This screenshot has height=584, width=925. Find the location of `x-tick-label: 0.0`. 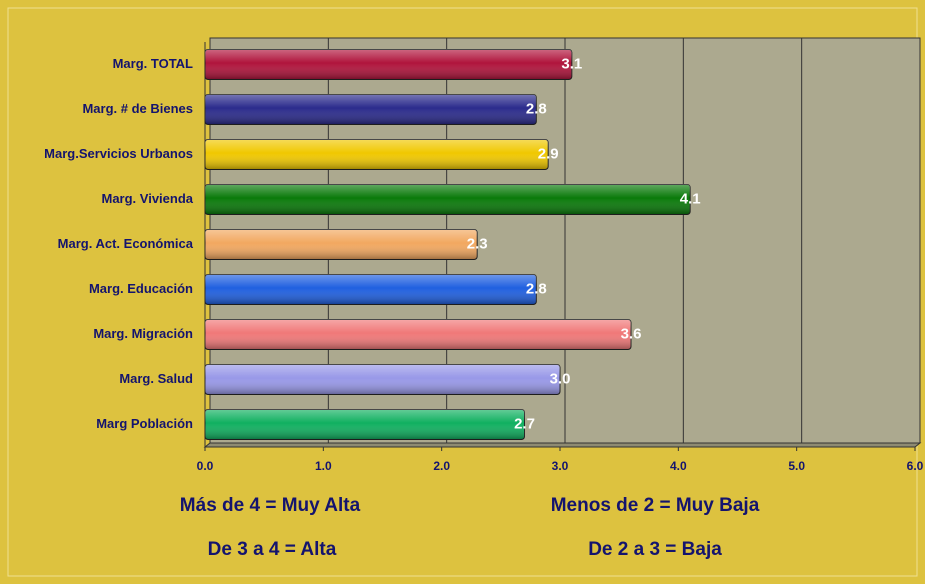

x-tick-label: 0.0 is located at coordinates (205, 466).